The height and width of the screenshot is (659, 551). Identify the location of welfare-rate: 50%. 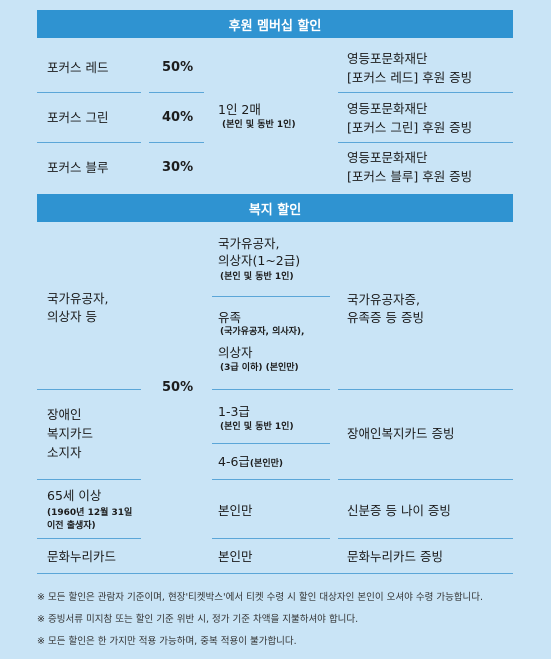
(178, 387).